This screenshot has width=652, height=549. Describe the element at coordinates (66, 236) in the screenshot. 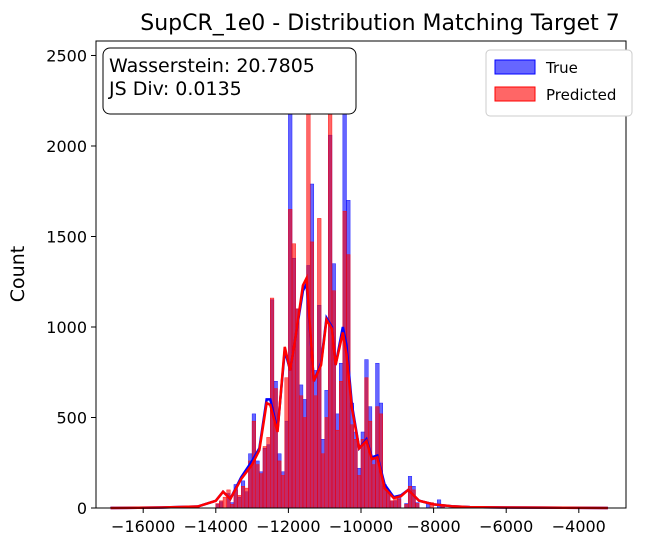

I see `y-tick-label-3: 1500` at that location.